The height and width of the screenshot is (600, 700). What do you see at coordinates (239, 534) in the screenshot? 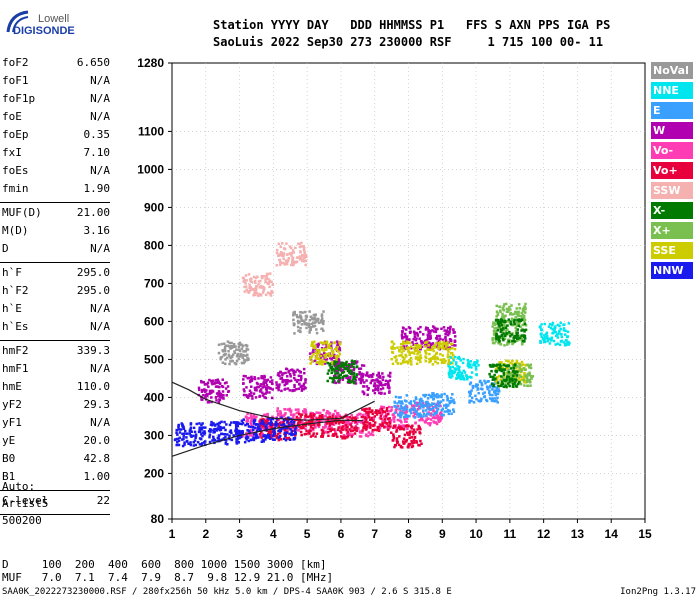
I see `x-tick-label: 3` at bounding box center [239, 534].